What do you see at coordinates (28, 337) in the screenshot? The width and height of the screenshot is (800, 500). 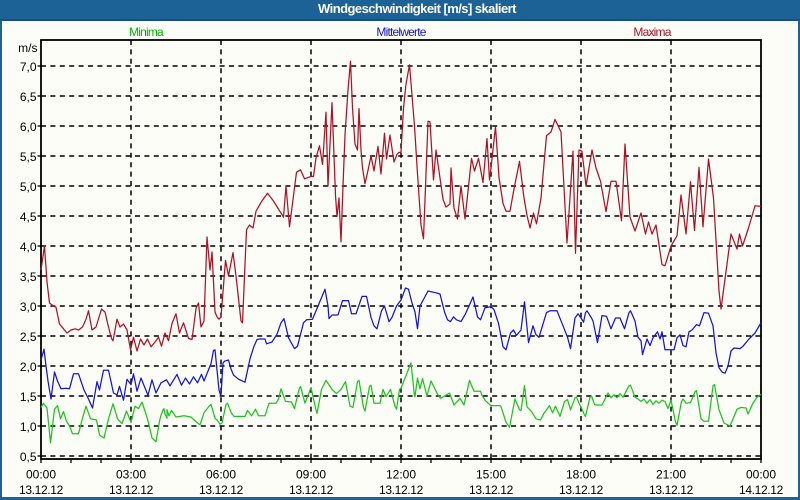 I see `svg-text: 2,5` at bounding box center [28, 337].